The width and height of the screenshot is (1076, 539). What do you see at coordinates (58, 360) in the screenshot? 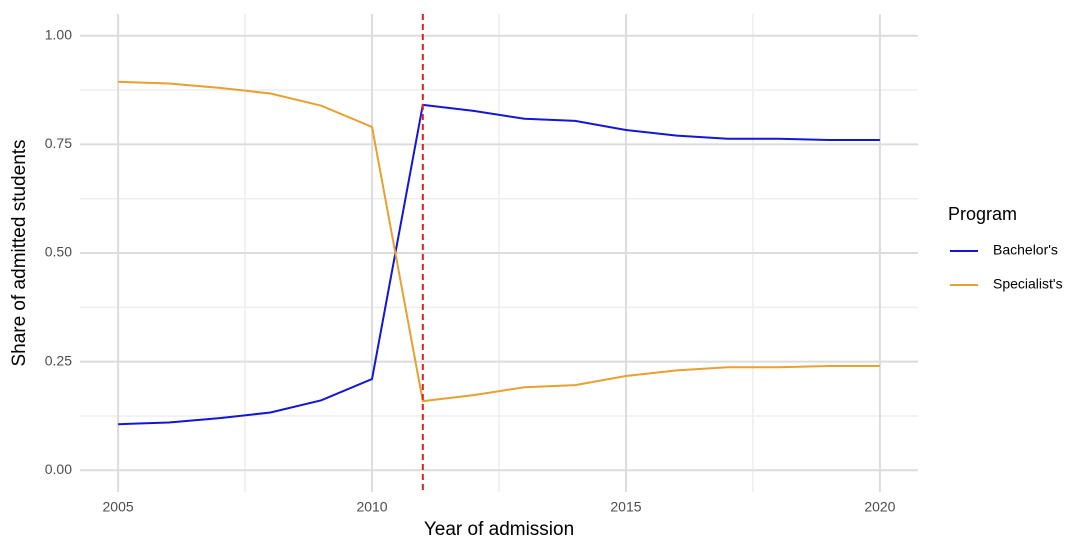
I see `y-tick-label: 0.25` at bounding box center [58, 360].